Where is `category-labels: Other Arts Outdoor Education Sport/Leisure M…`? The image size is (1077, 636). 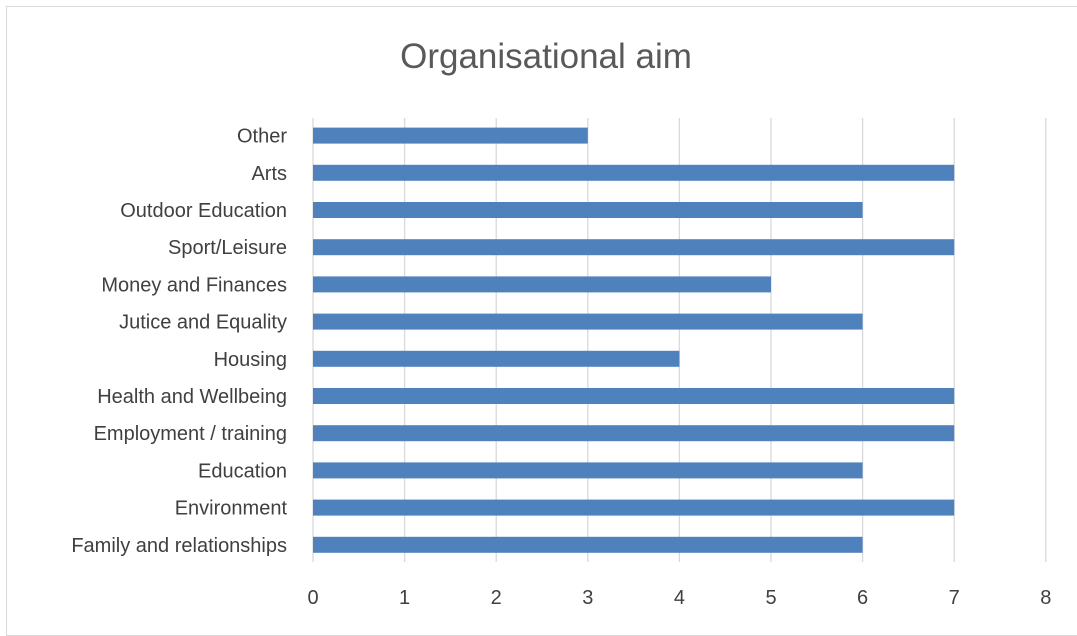
category-labels: Other Arts Outdoor Education Sport/Leisure M… is located at coordinates (179, 341).